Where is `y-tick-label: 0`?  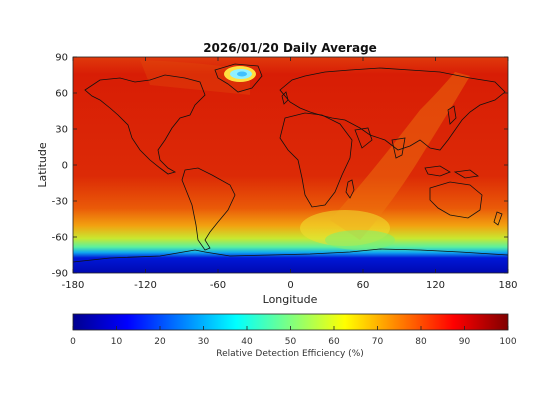
y-tick-label: 0 is located at coordinates (65, 166).